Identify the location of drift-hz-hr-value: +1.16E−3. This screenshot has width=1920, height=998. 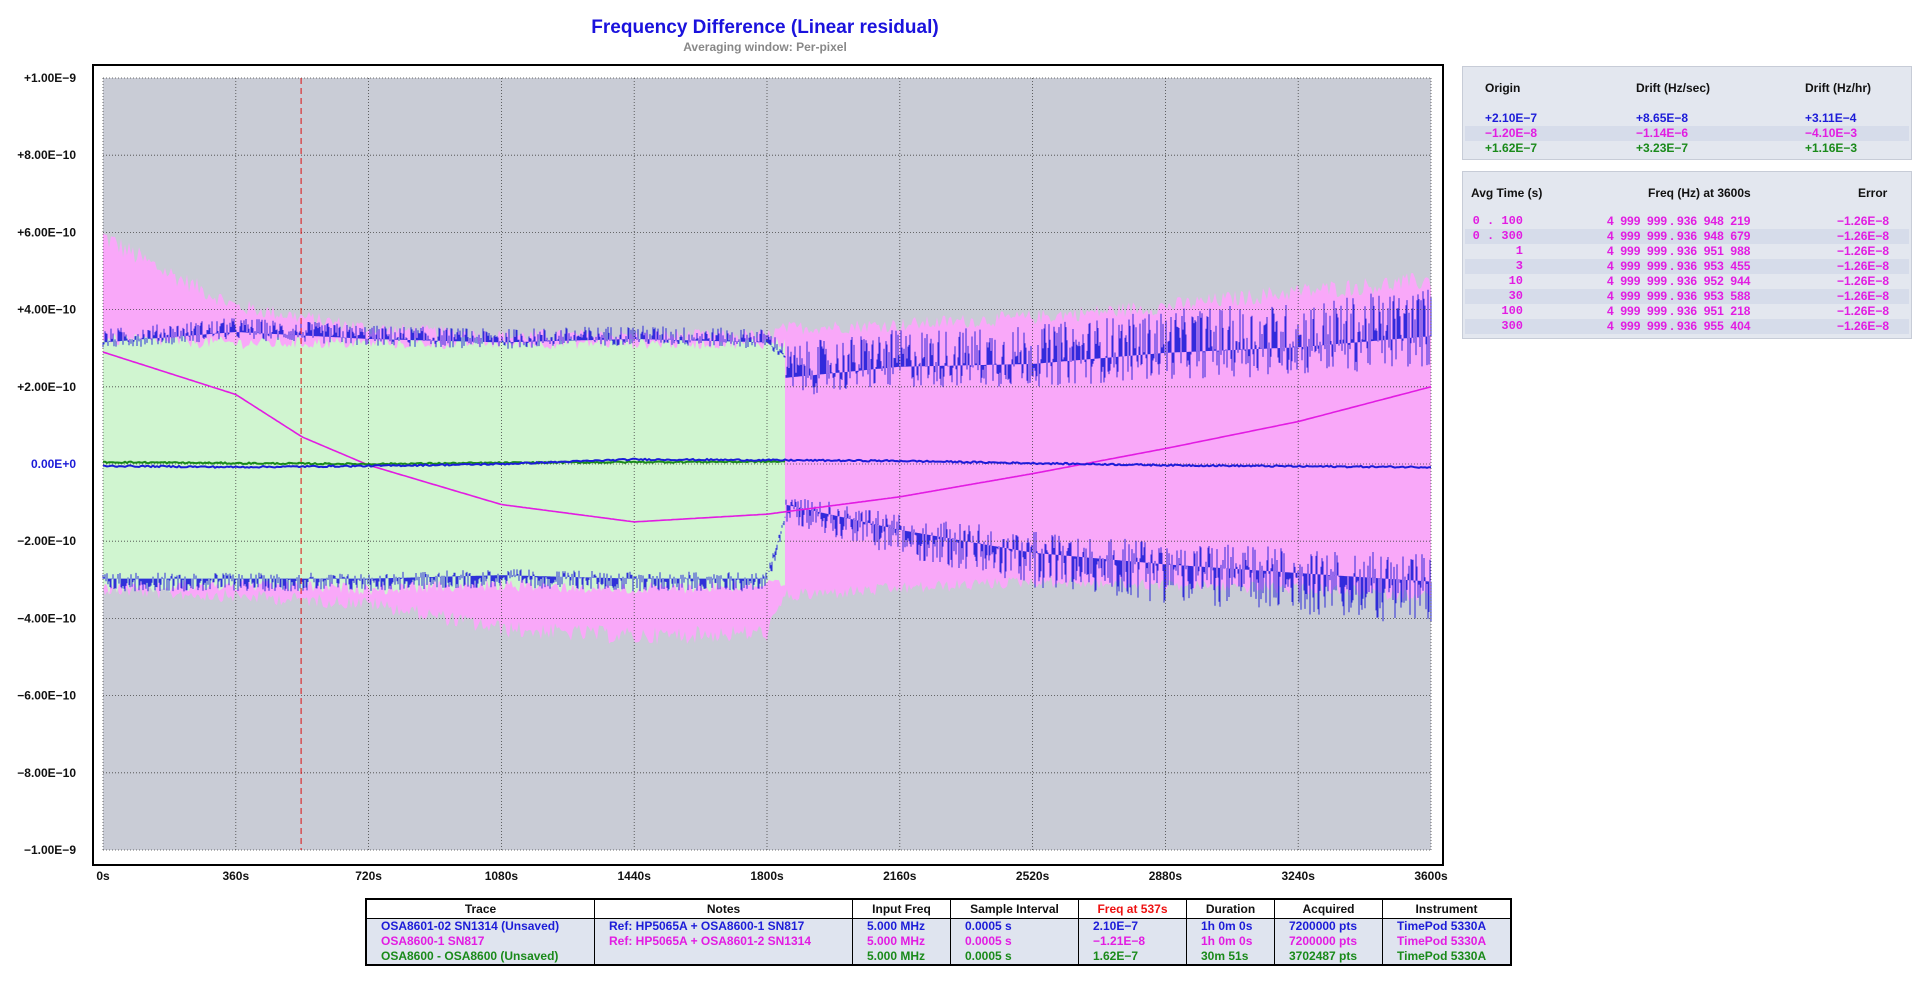
(1831, 148).